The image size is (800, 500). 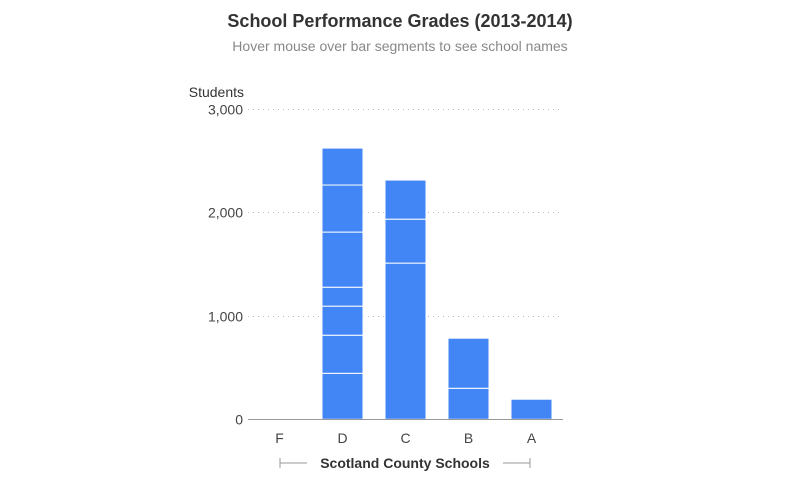 I want to click on chart-title: School Performance Grades (2013-2014), so click(x=399, y=21).